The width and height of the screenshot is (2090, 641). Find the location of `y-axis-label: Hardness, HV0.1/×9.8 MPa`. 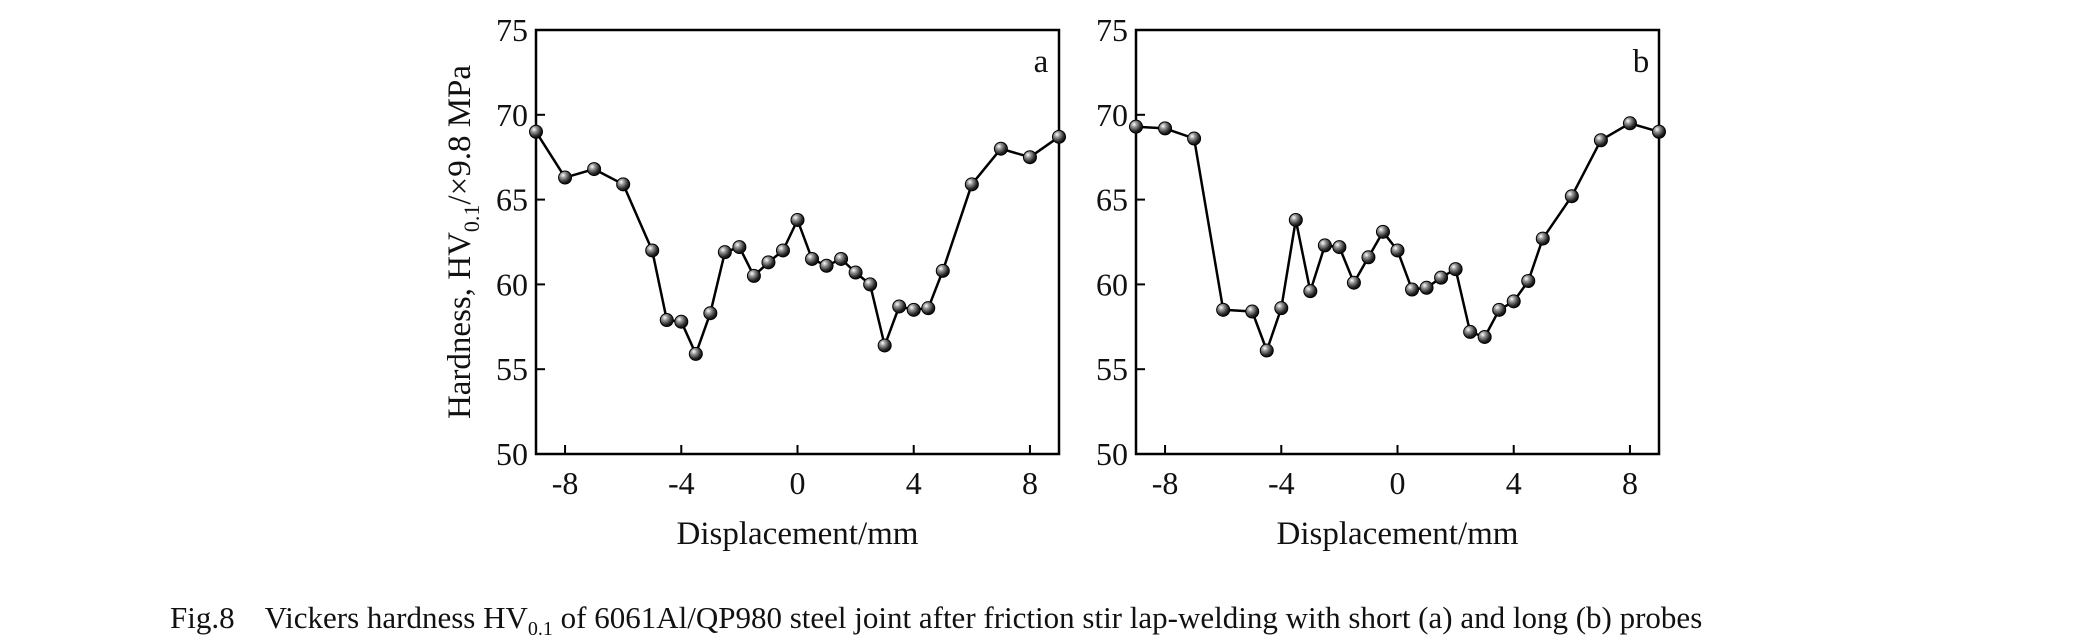

y-axis-label: Hardness, HV0.1/×9.8 MPa is located at coordinates (463, 242).